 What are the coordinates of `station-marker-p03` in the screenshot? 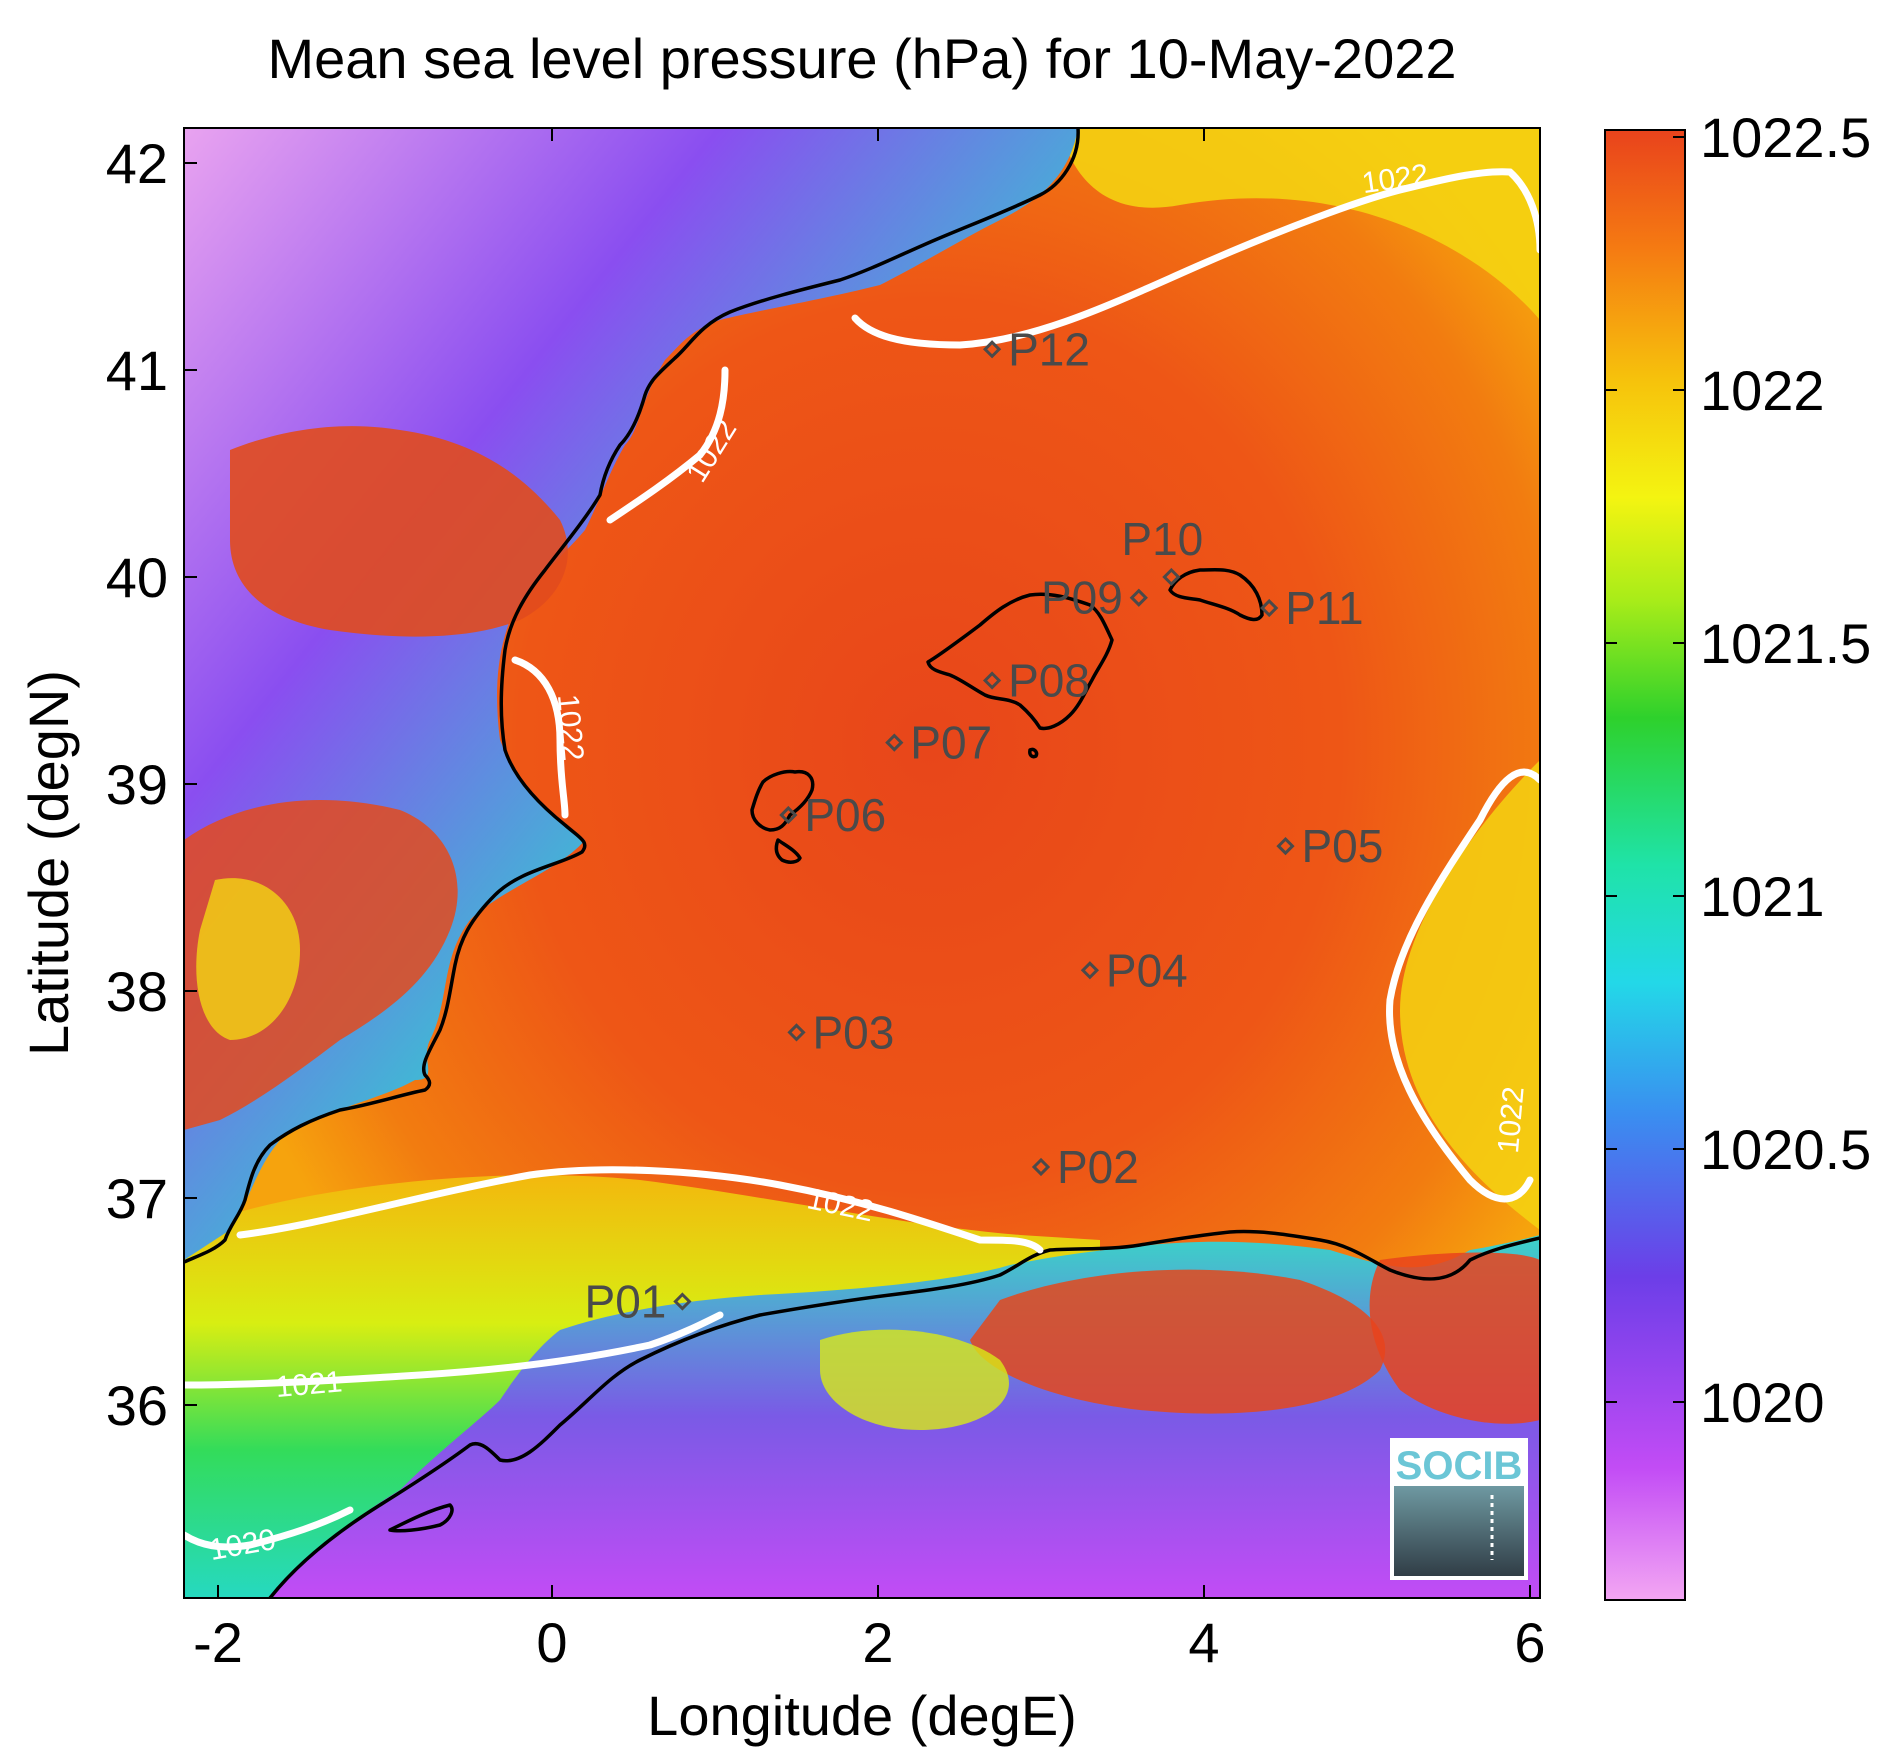 It's located at (796, 1032).